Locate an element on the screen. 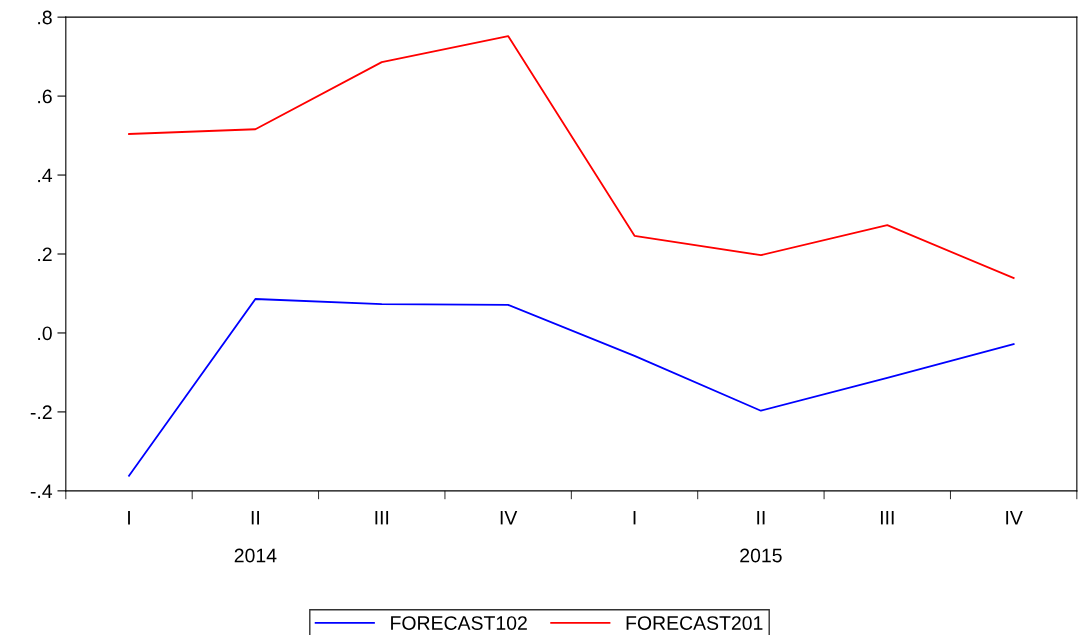 This screenshot has width=1079, height=635. y-tick-label: .0 is located at coordinates (45, 333).